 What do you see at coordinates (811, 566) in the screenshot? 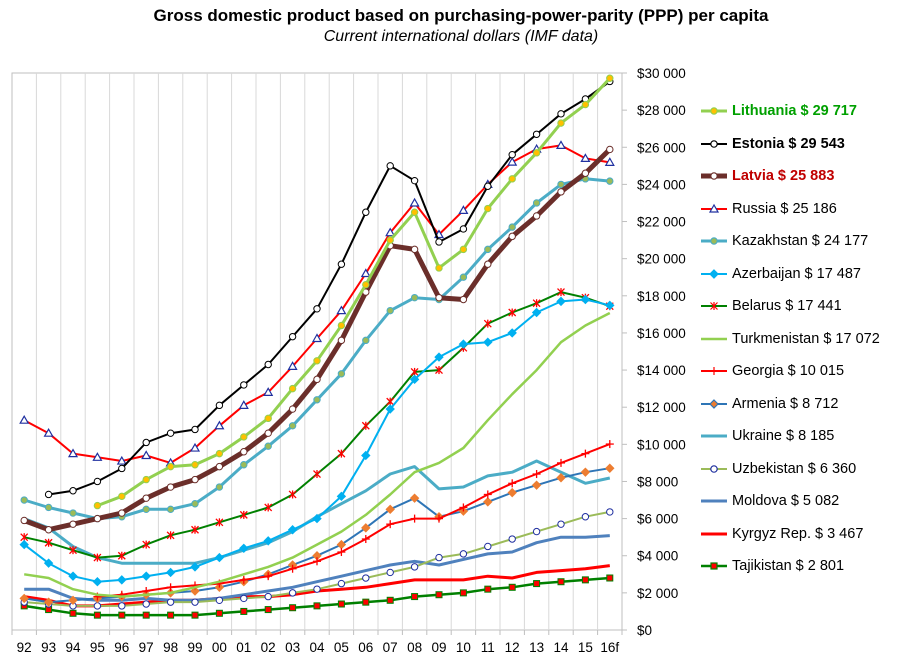
I see `legend-item-tajikistan: Tajikistan $ 2 801` at bounding box center [811, 566].